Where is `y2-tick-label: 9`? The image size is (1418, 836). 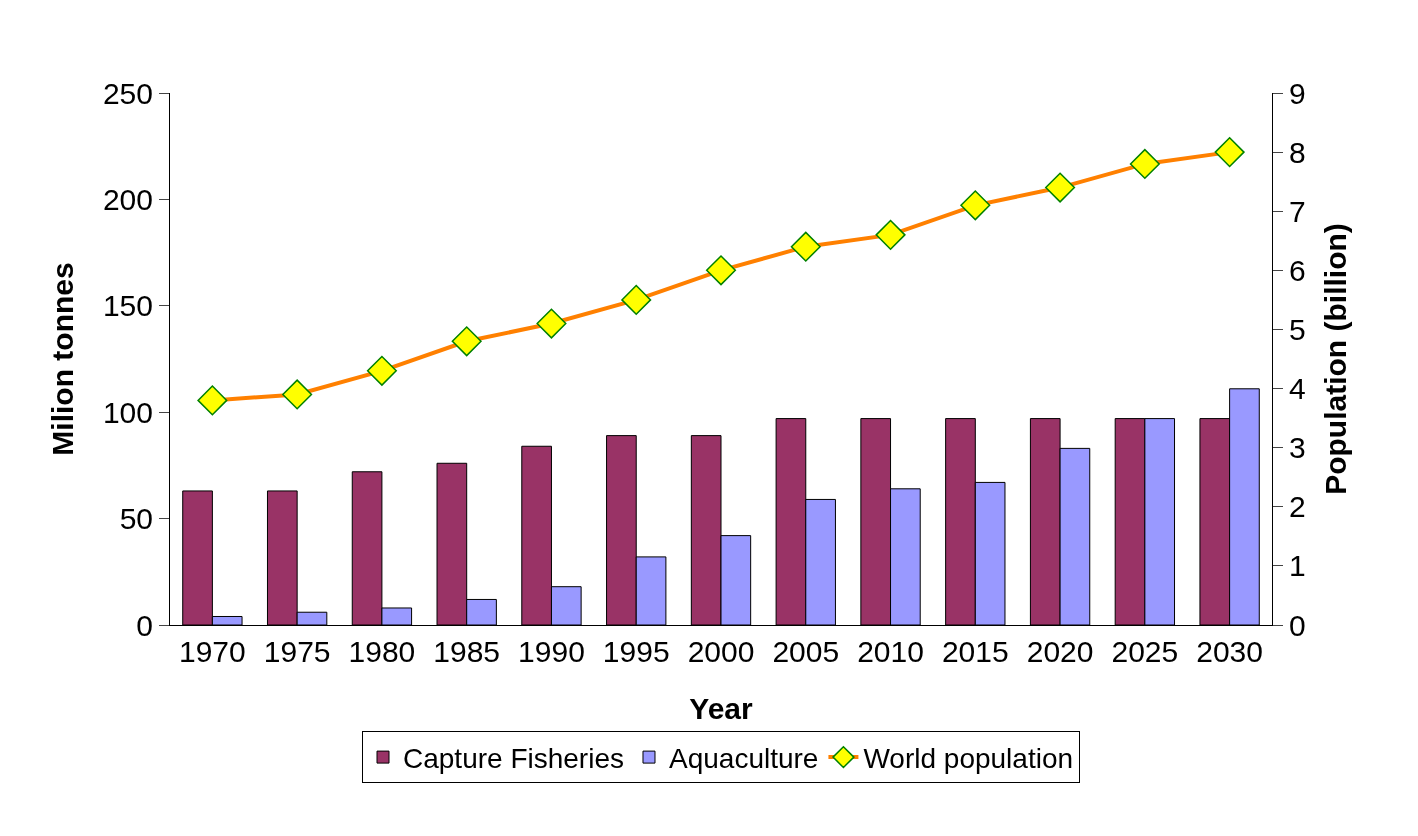
y2-tick-label: 9 is located at coordinates (1297, 93).